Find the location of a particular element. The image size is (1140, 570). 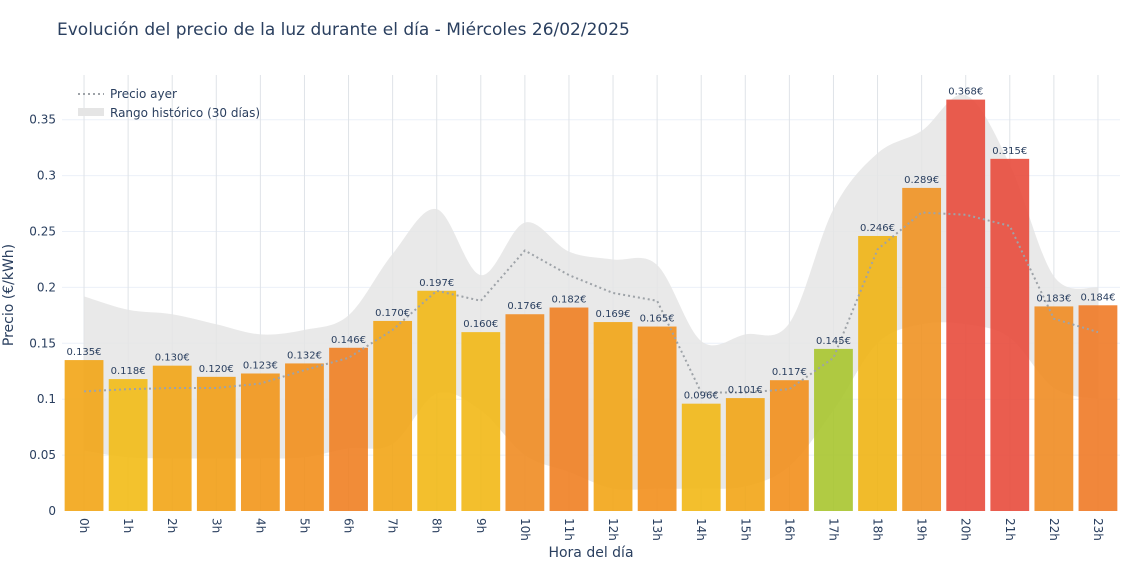

x-tick-label: 12h is located at coordinates (613, 529).